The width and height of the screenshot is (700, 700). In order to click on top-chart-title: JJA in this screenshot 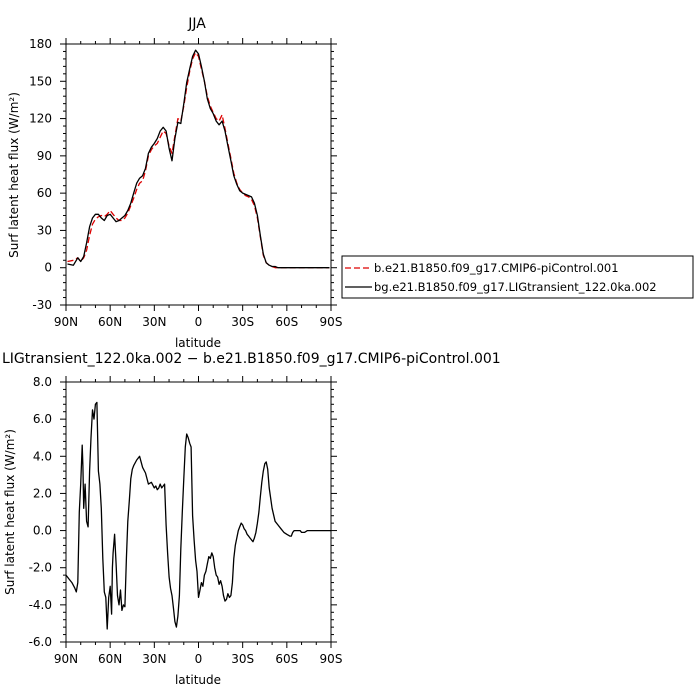, I will do `click(196, 24)`.